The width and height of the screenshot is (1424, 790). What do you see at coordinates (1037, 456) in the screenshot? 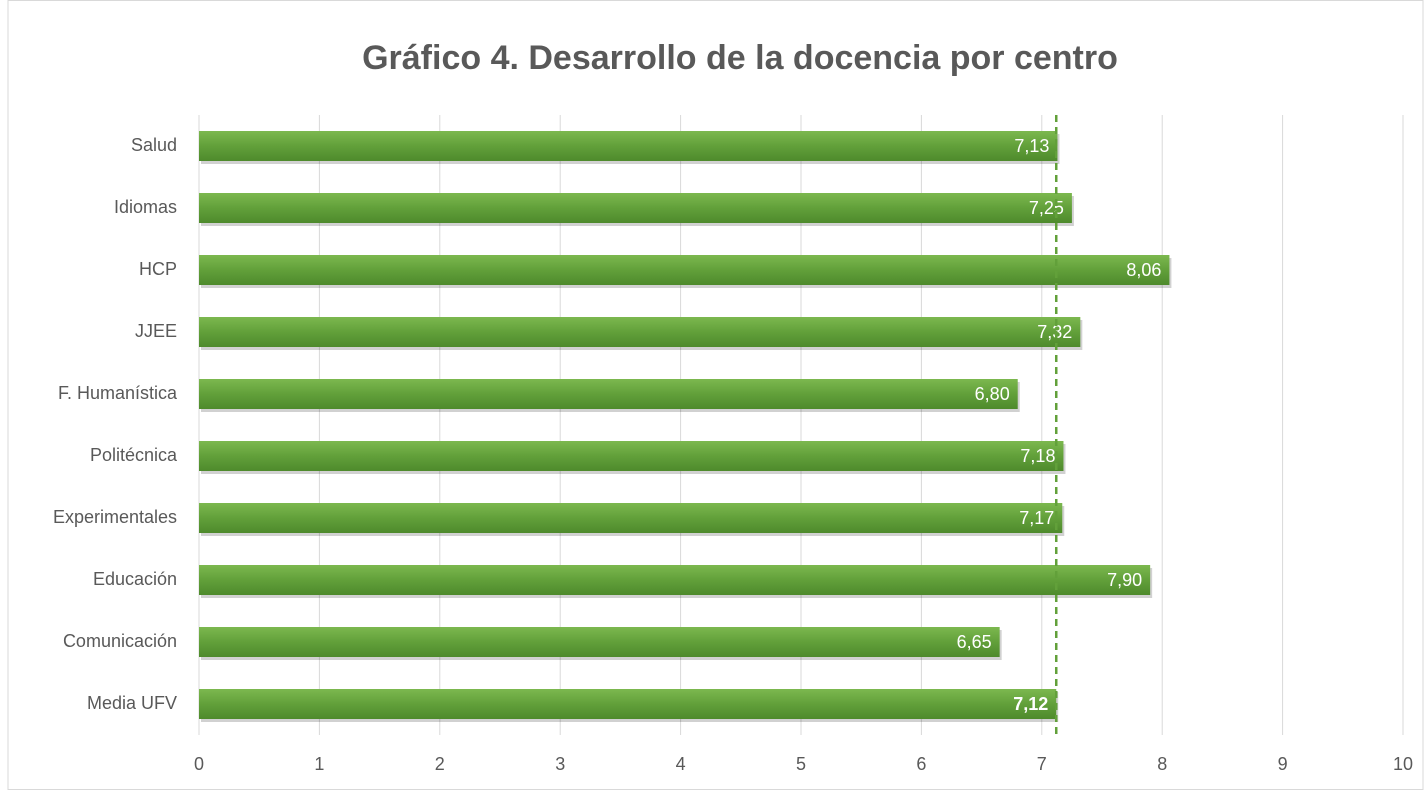
I see `value-label: 7,18` at bounding box center [1037, 456].